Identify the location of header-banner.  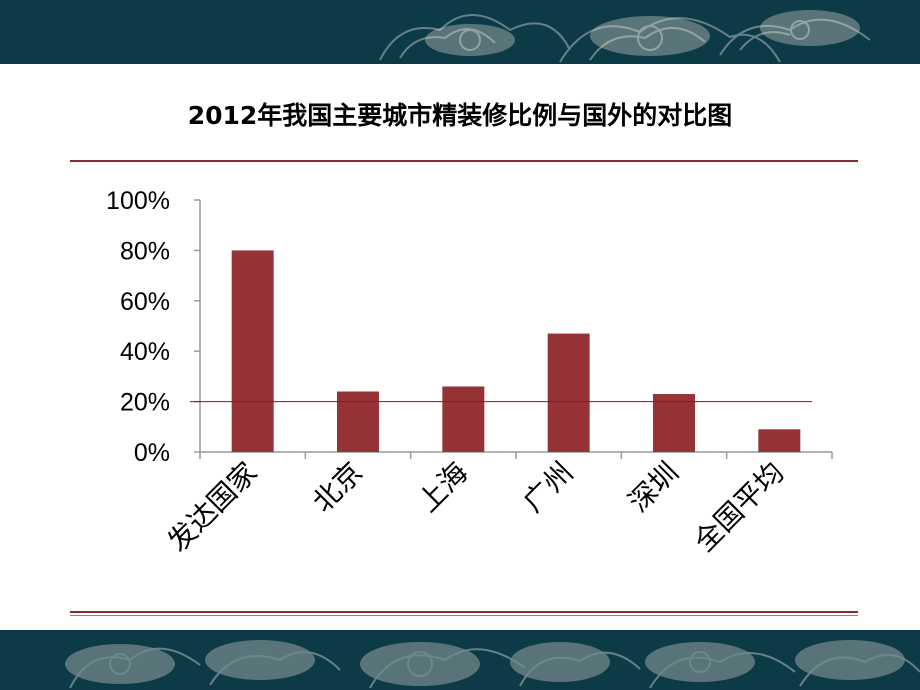
(460, 32).